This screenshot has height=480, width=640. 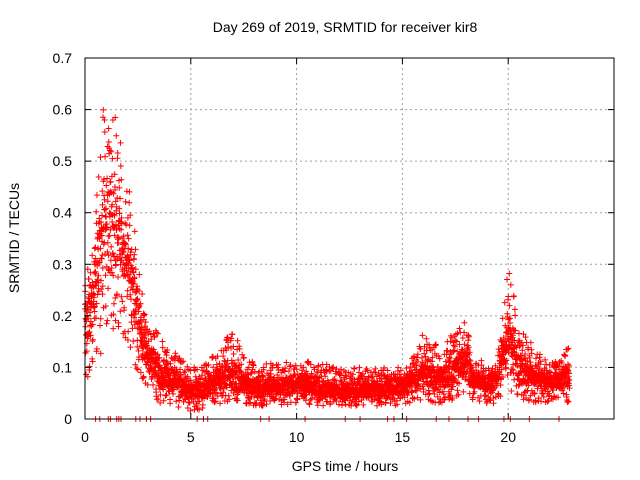 I want to click on y-tick-label: 0.2, so click(x=63, y=316).